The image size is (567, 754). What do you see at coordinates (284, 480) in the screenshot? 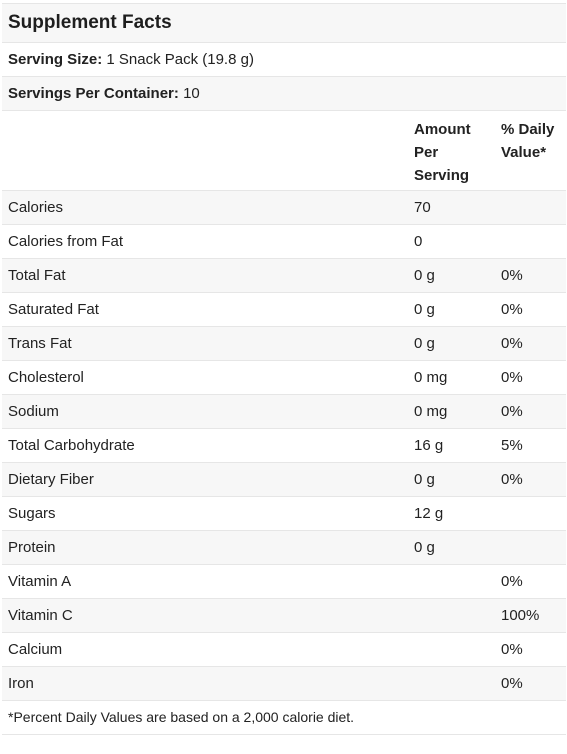
I see `nutrient-row: Dietary Fiber 0 g 0%` at bounding box center [284, 480].